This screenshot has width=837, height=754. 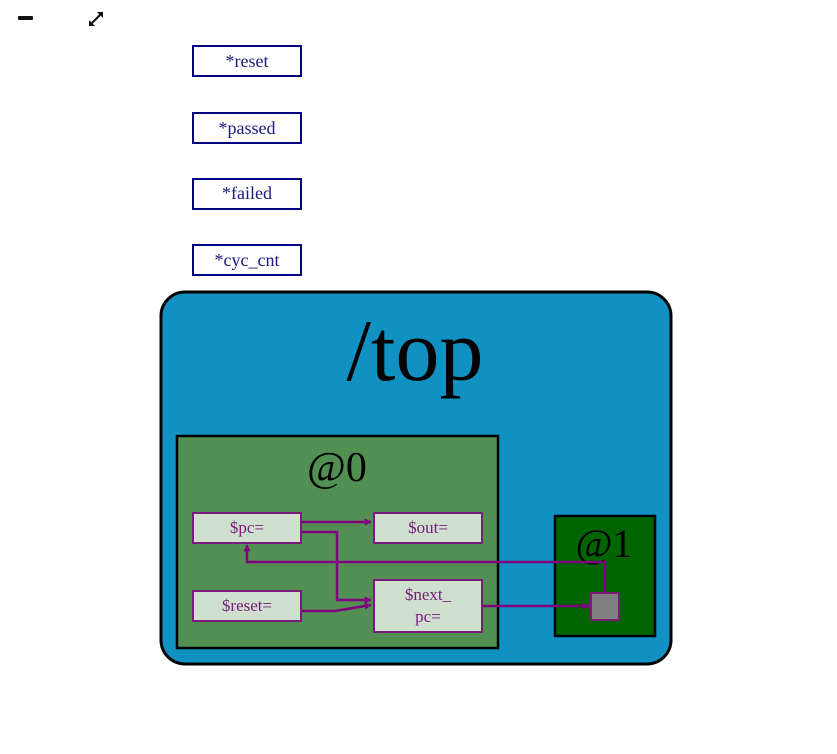 I want to click on signal-passed-label: *passed, so click(x=247, y=128).